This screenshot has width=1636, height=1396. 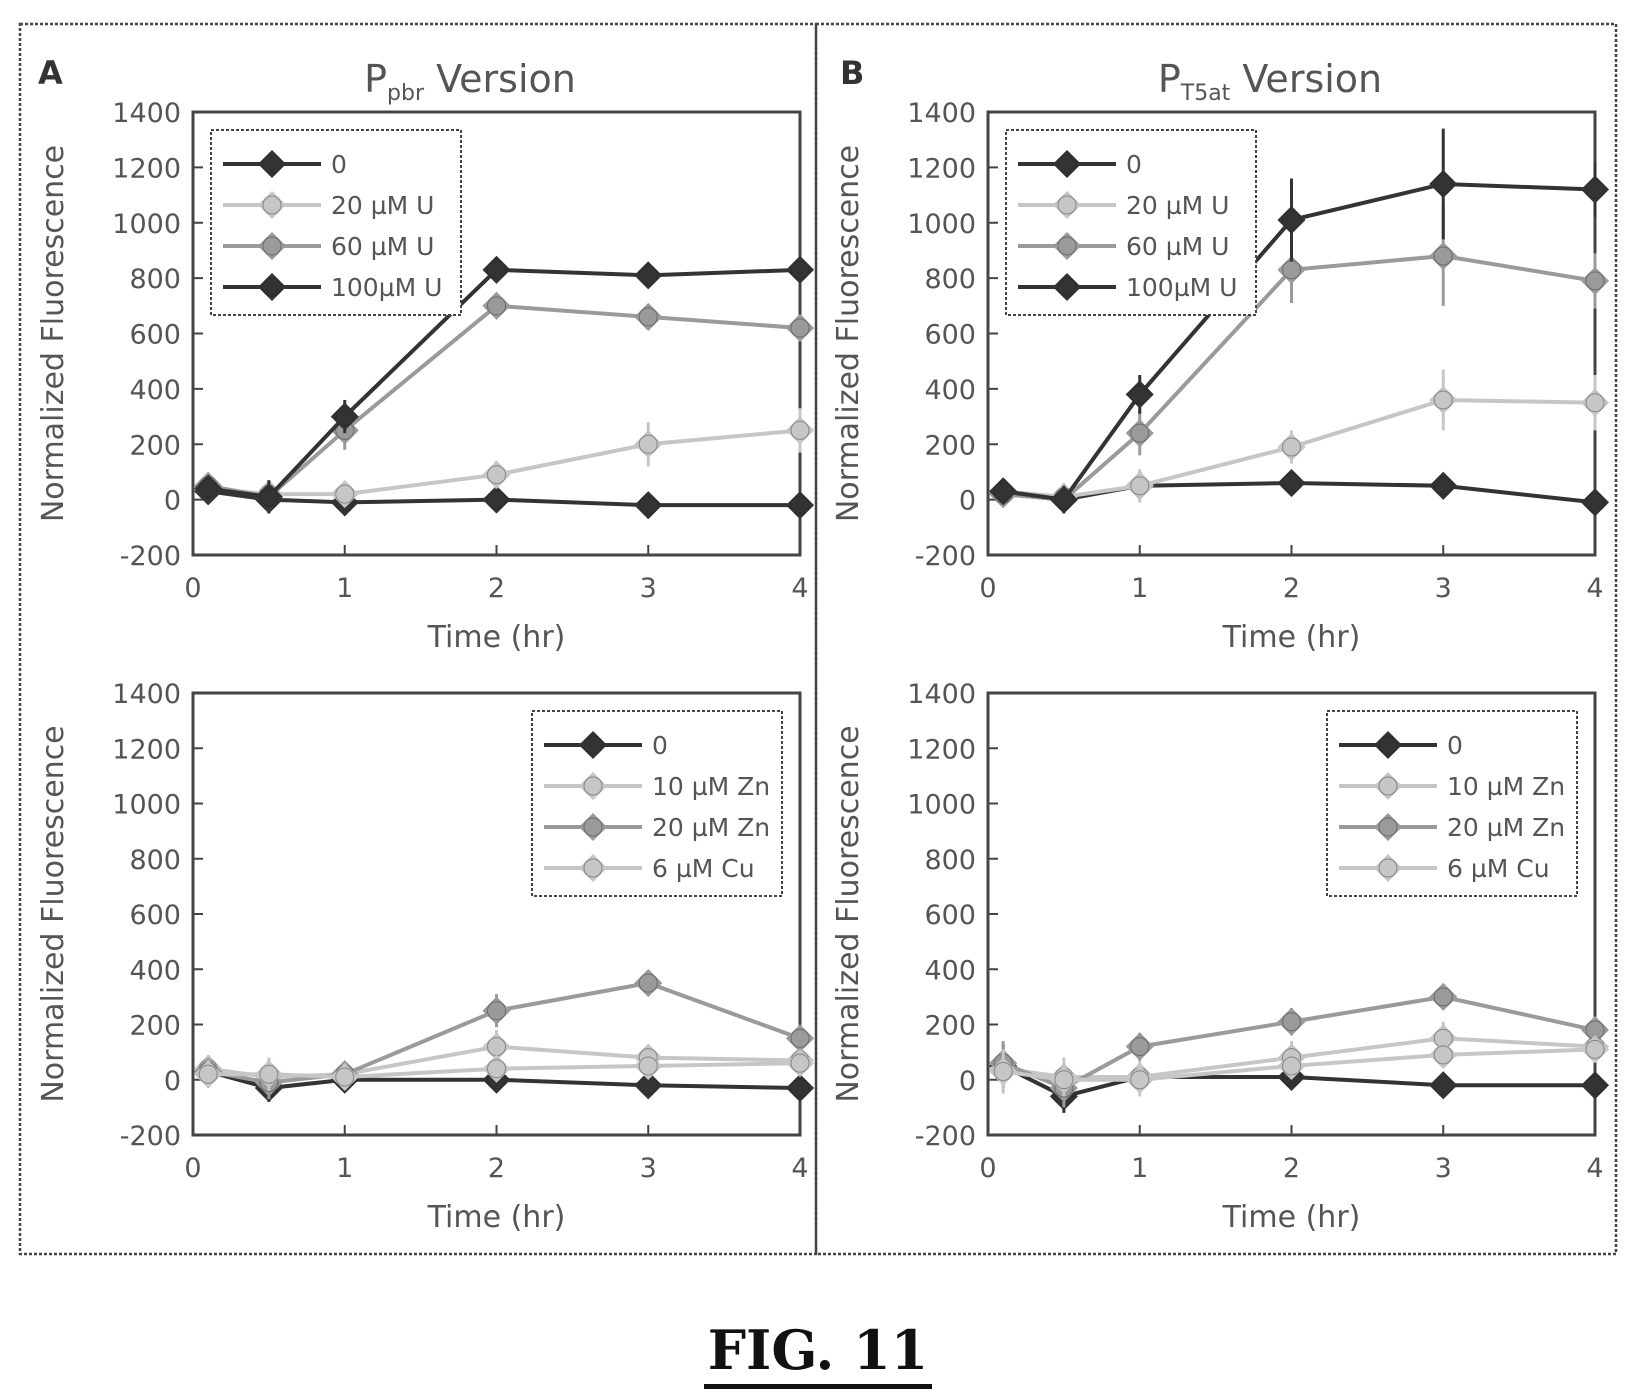 I want to click on chart-title-subscript: pbr, so click(x=406, y=93).